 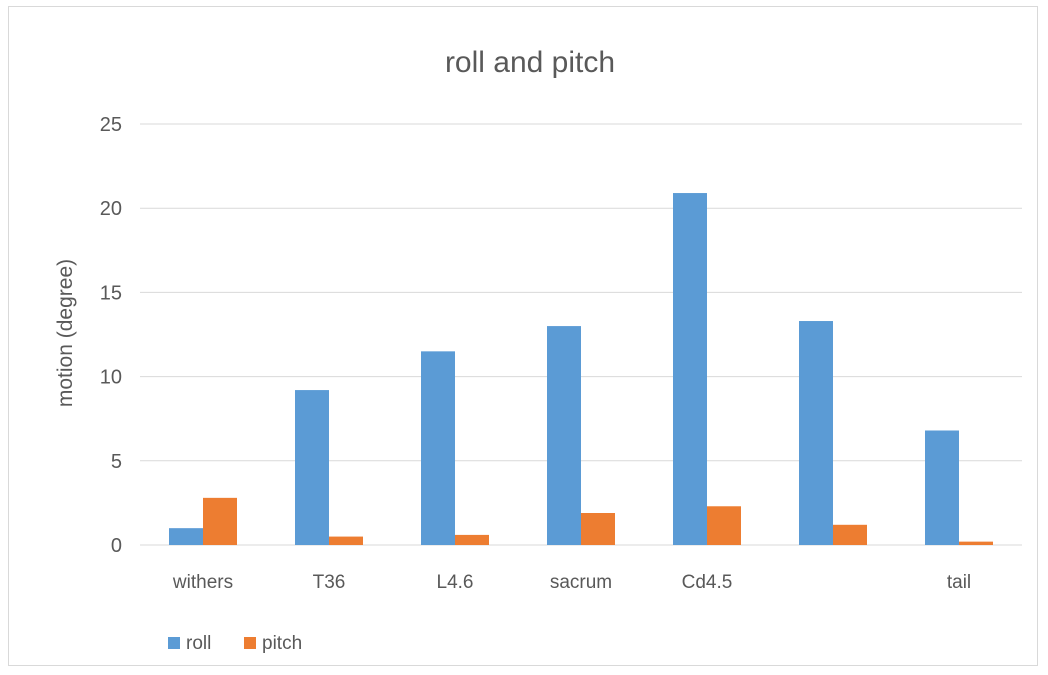 What do you see at coordinates (976, 543) in the screenshot?
I see `bar-pitch-tail` at bounding box center [976, 543].